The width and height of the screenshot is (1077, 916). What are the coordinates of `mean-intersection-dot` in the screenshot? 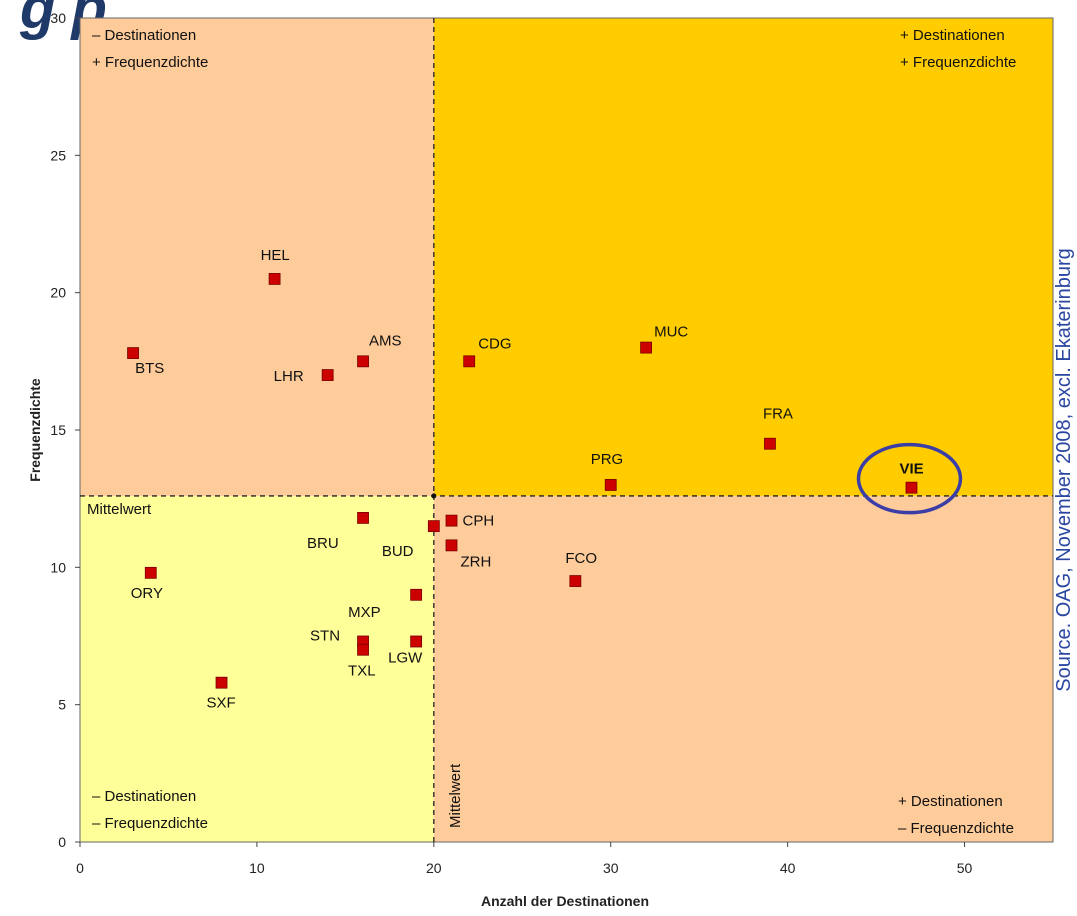 It's located at (434, 496).